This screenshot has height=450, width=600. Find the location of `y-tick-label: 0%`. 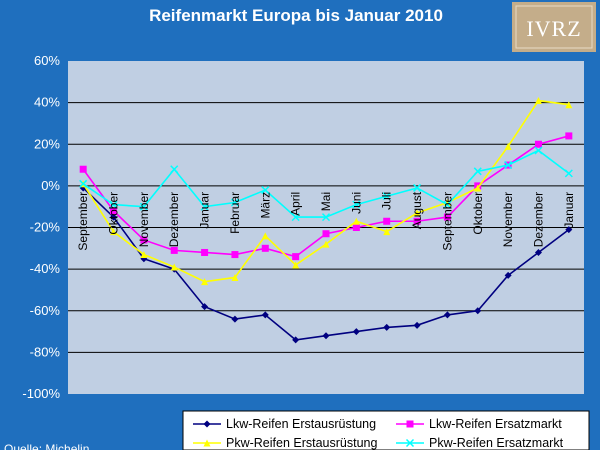

y-tick-label: 0% is located at coordinates (50, 185).